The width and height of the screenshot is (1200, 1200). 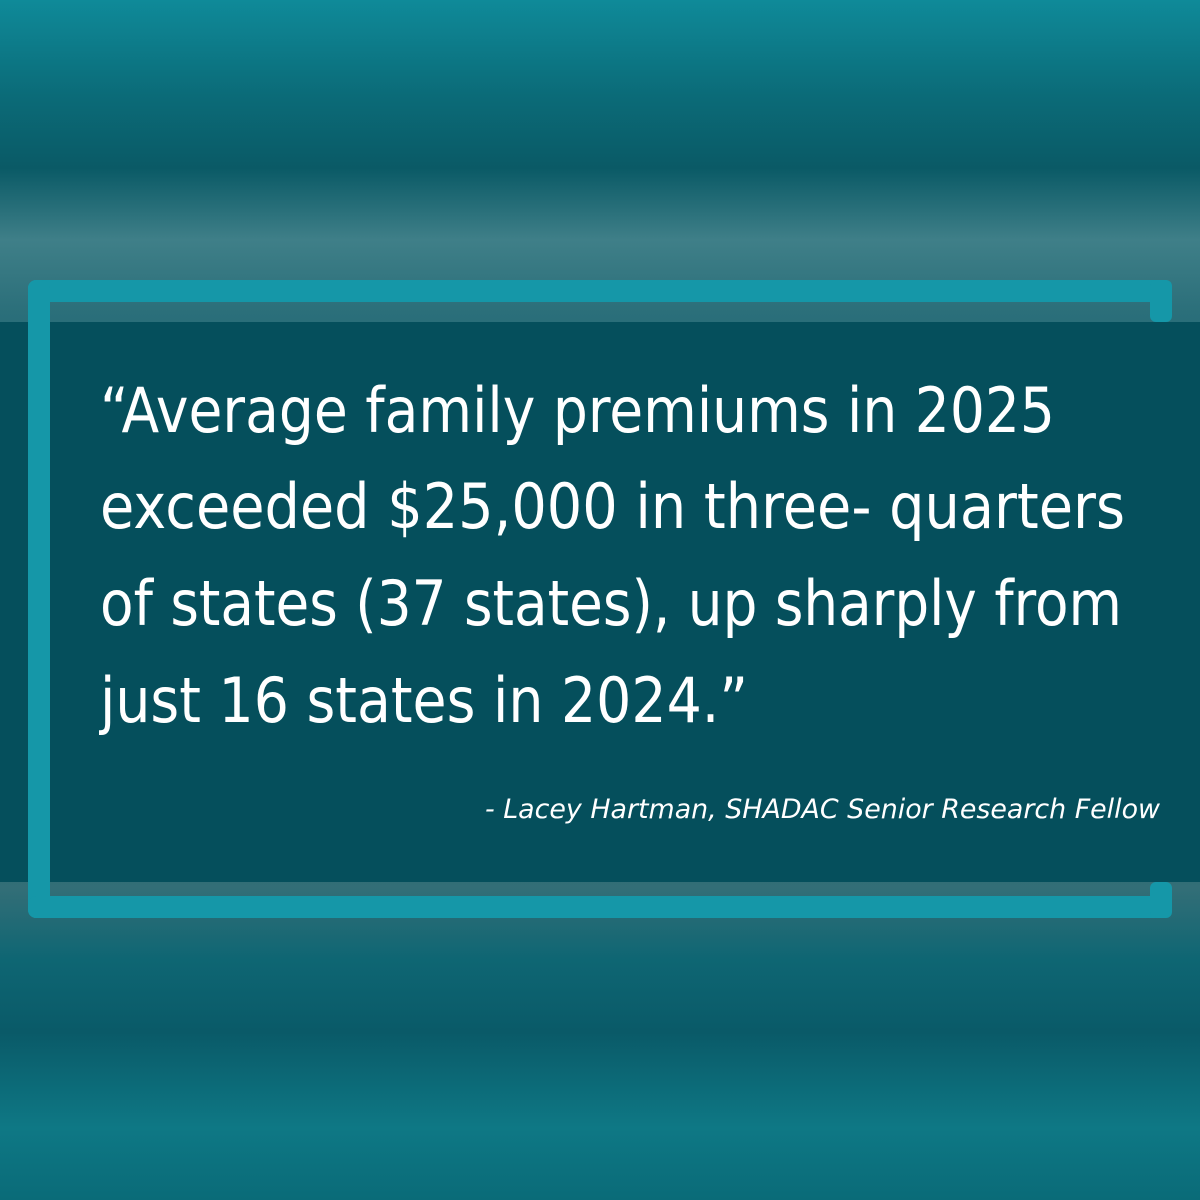 What do you see at coordinates (1161, 900) in the screenshot?
I see `frame-right-bottom` at bounding box center [1161, 900].